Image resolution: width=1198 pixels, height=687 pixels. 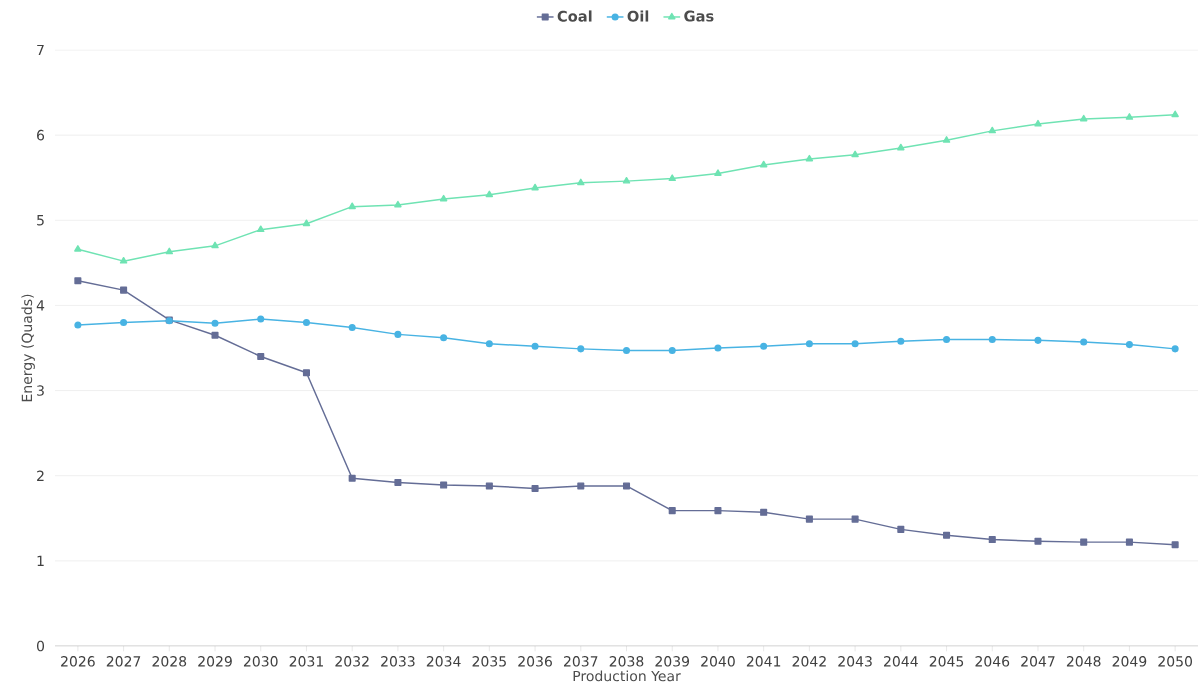 I want to click on y-tick-label: 1, so click(x=40, y=560).